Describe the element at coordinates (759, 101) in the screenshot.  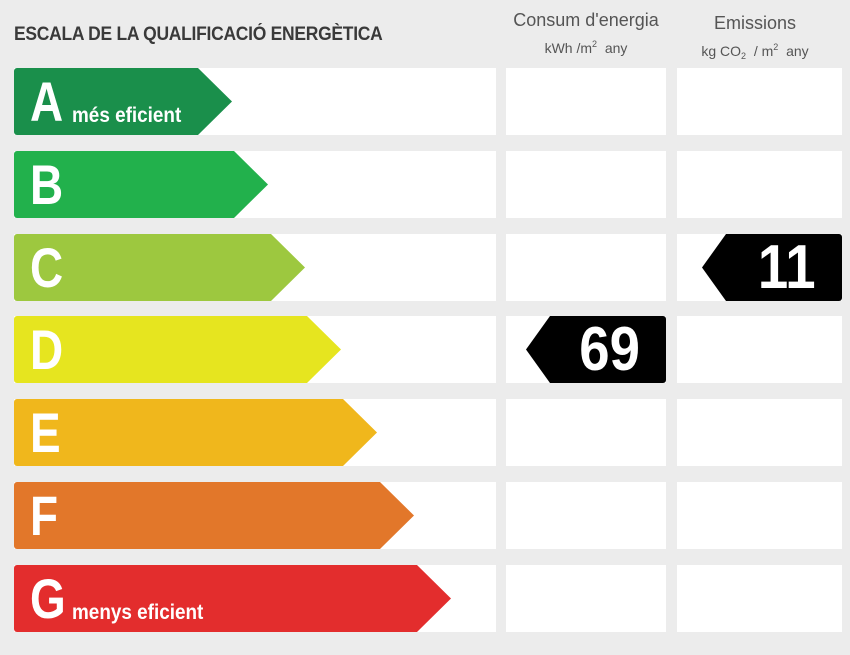
I see `emissions-cell-a` at that location.